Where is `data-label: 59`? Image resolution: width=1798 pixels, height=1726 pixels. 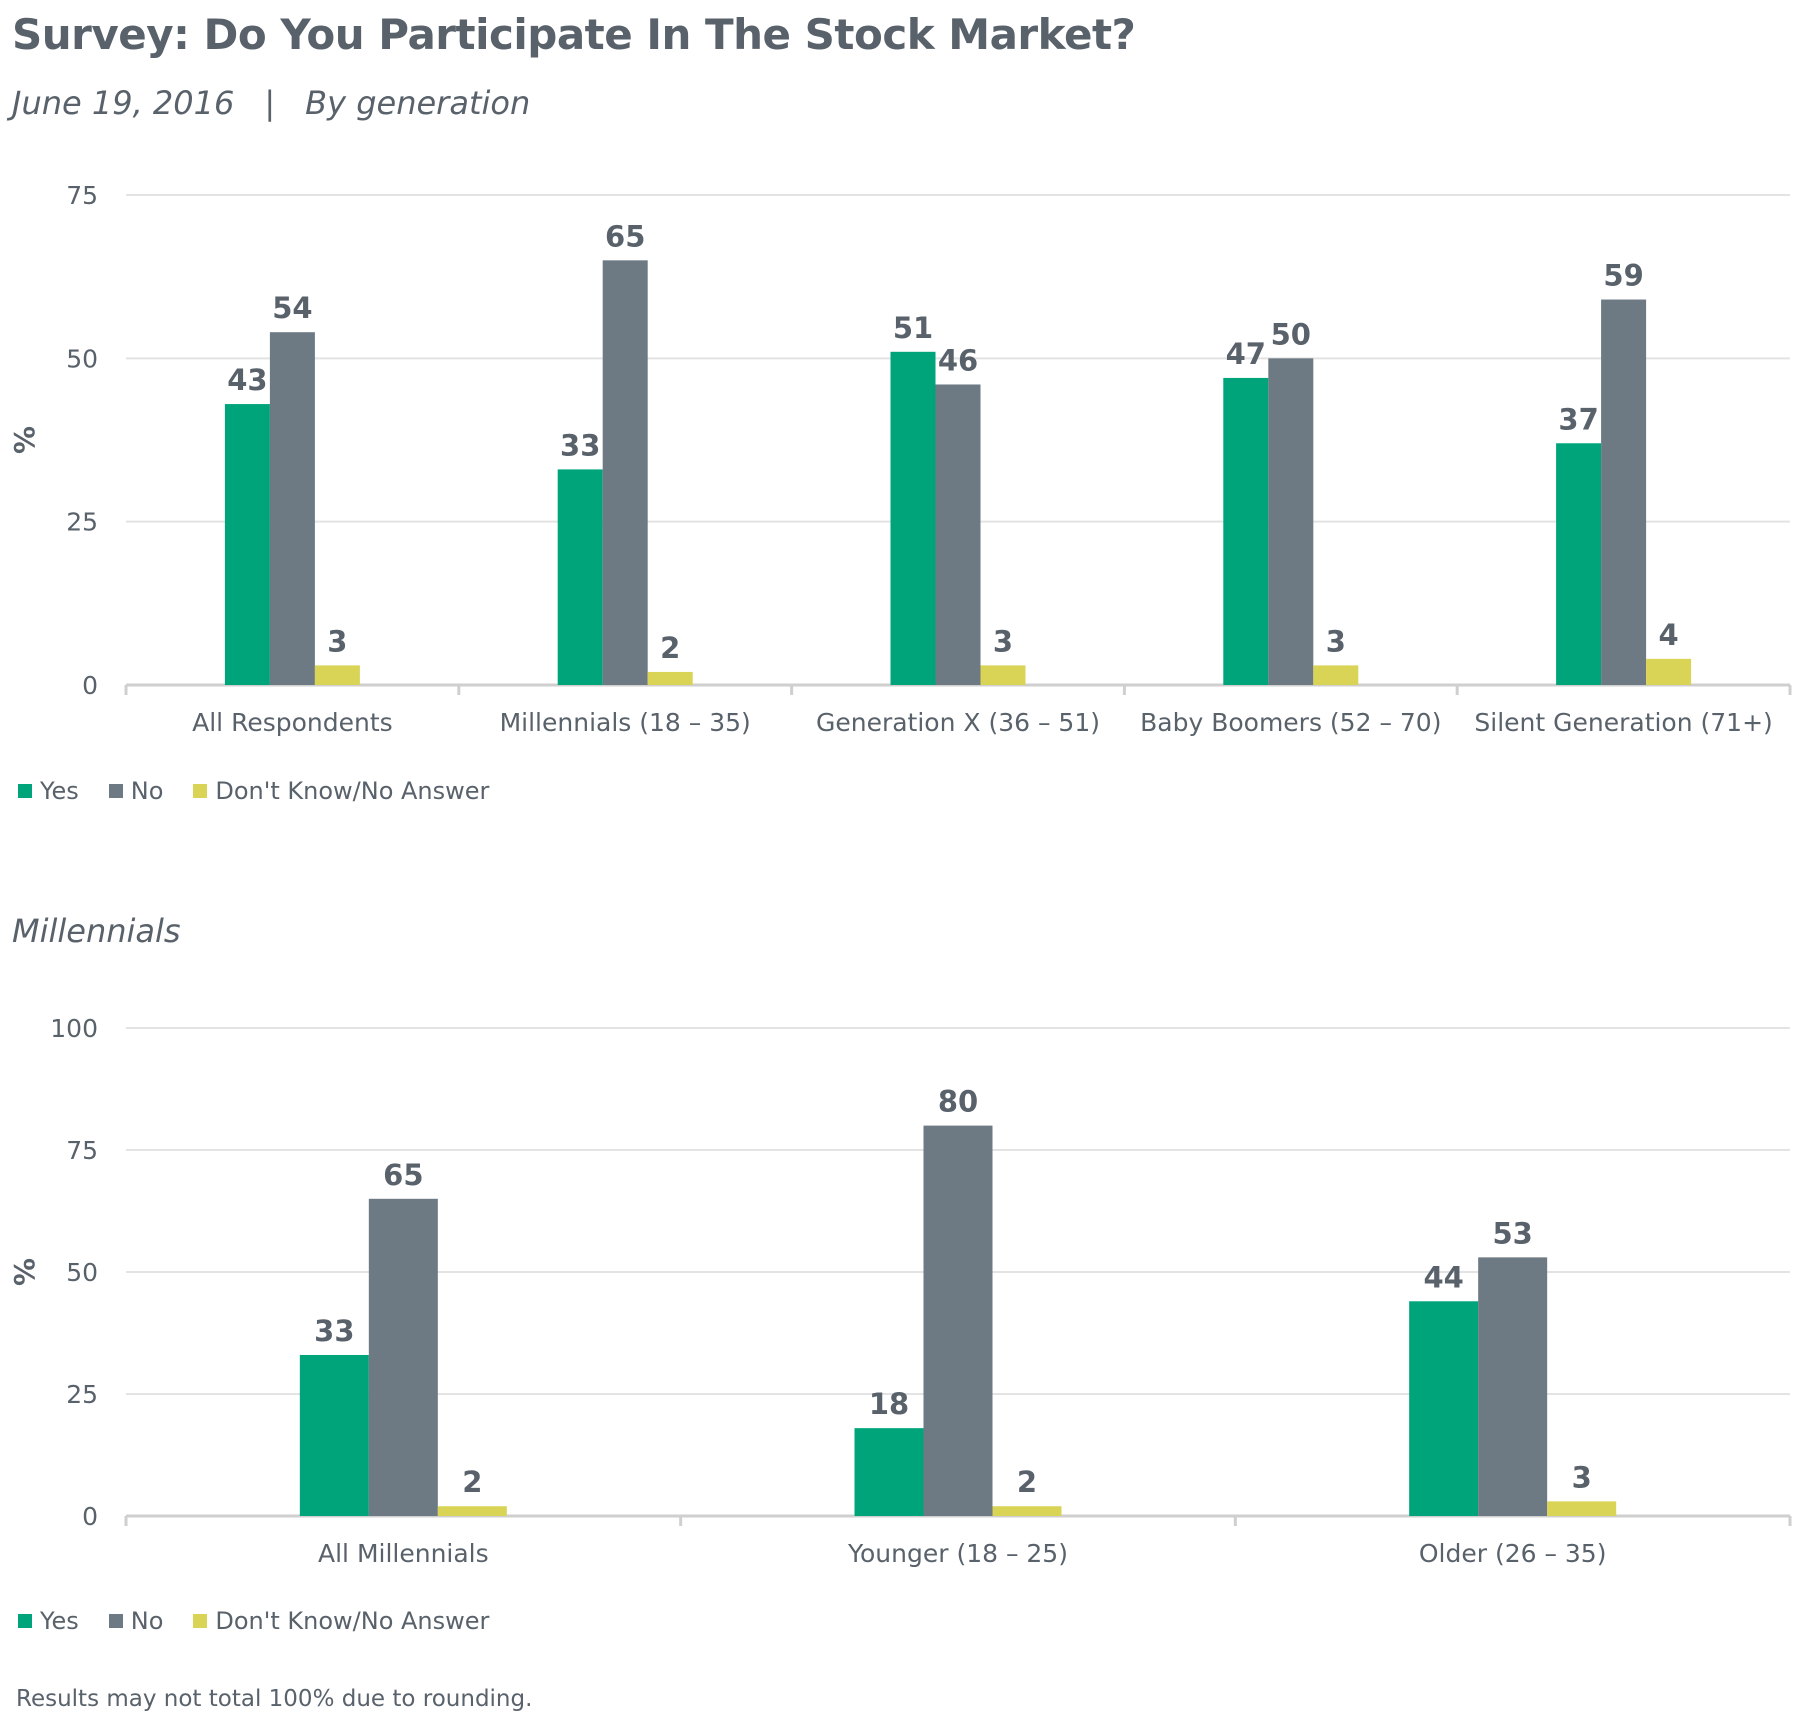
data-label: 59 is located at coordinates (1623, 276).